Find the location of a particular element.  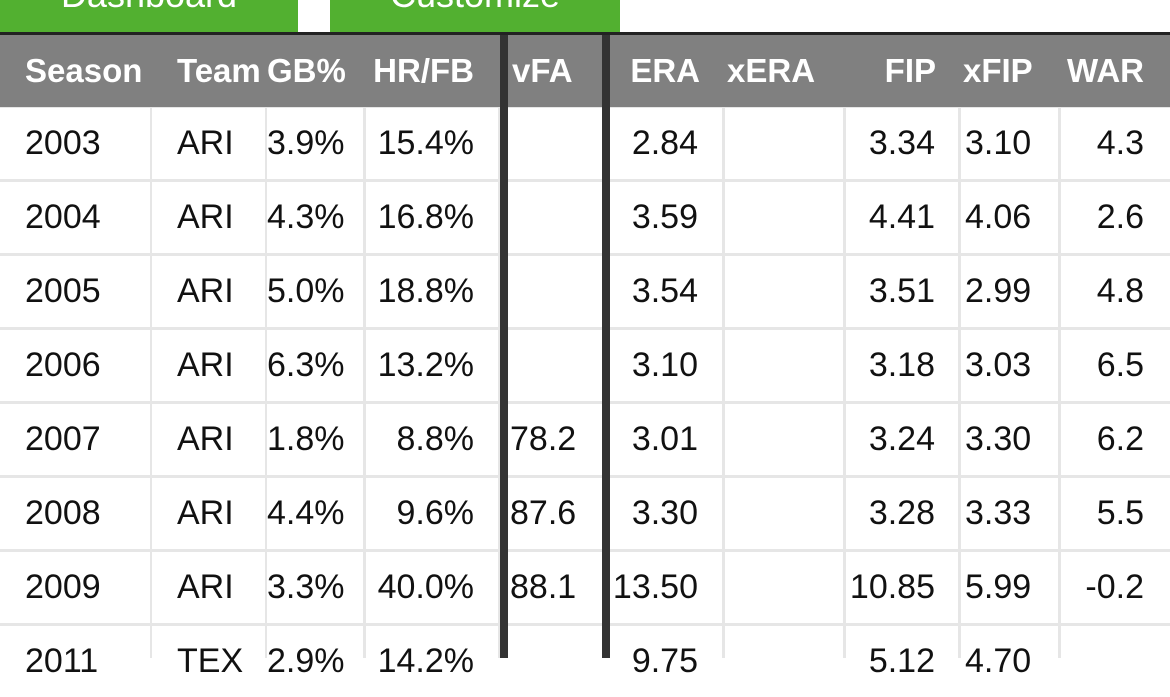

table-cell: 18.8% is located at coordinates (425, 291).